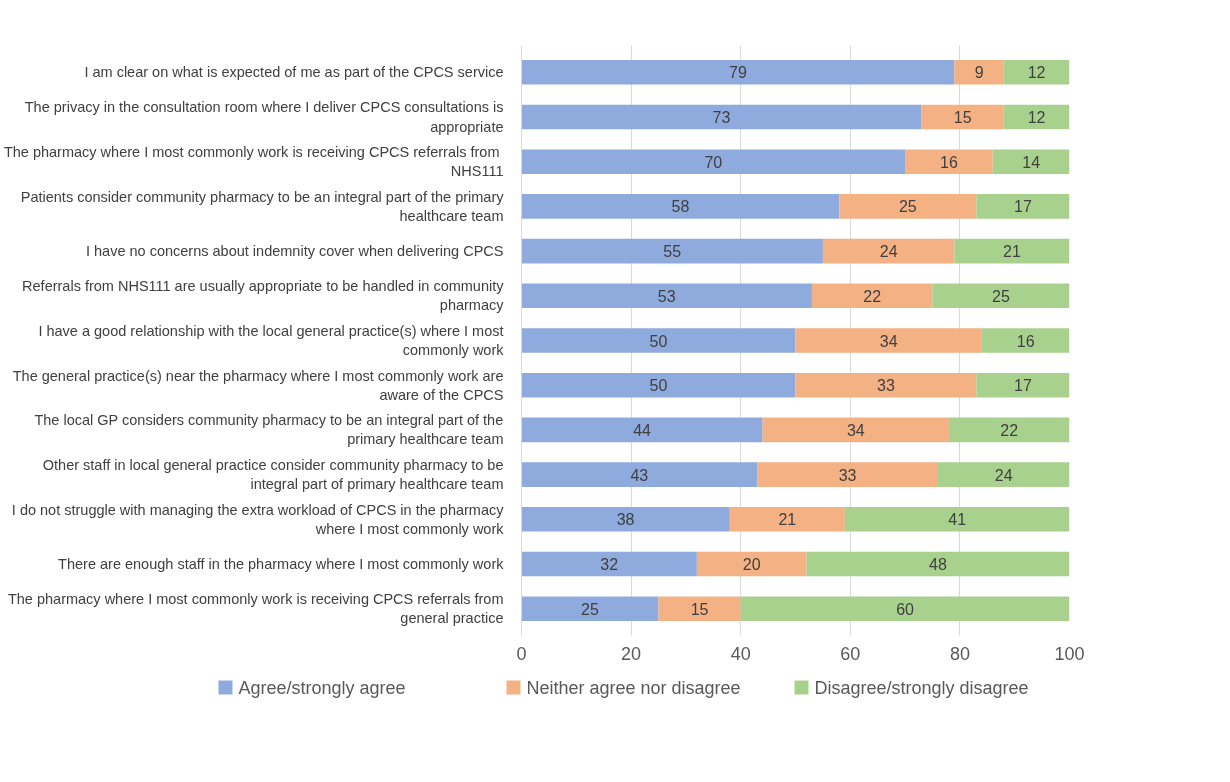  Describe the element at coordinates (281, 563) in the screenshot. I see `y-tick-label: There are enough staff in the pharmacy where I most commonly work` at that location.